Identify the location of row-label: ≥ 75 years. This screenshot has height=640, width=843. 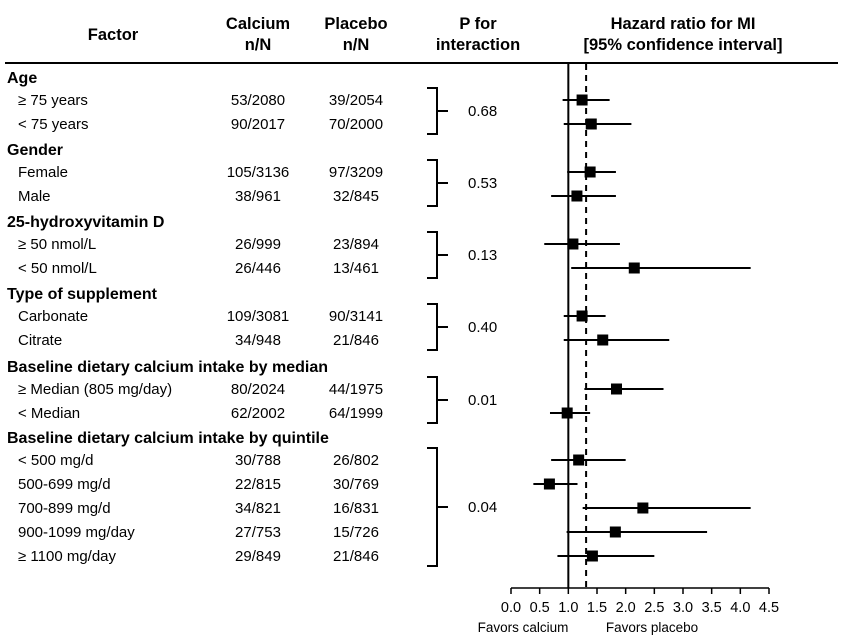
(53, 100).